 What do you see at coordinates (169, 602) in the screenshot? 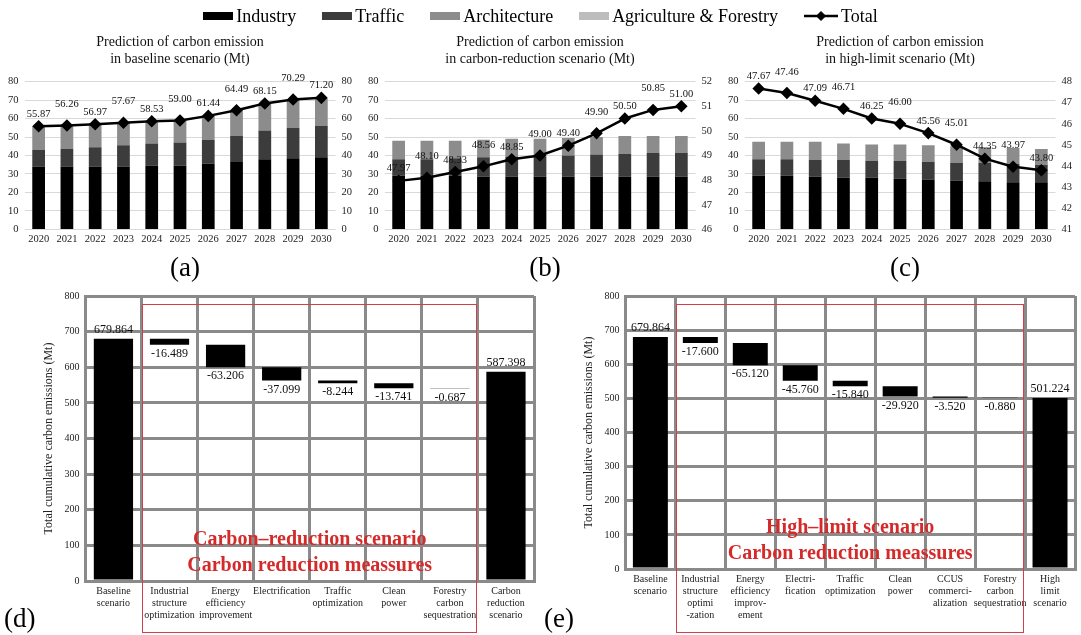
I see `x-tick-label: Industrial structure optimization` at bounding box center [169, 602].